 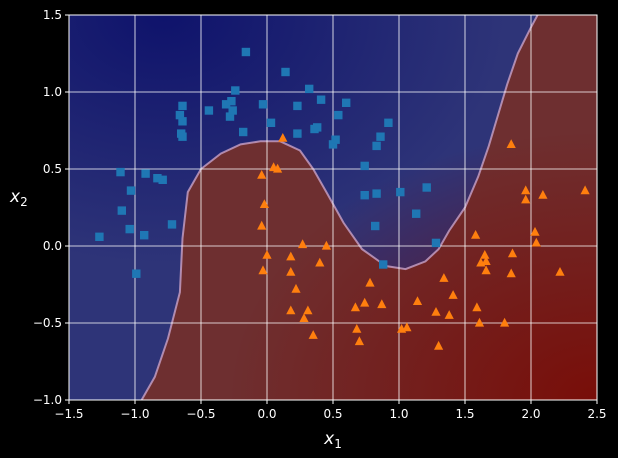 I want to click on x-tick-label: 1.5, so click(x=464, y=414).